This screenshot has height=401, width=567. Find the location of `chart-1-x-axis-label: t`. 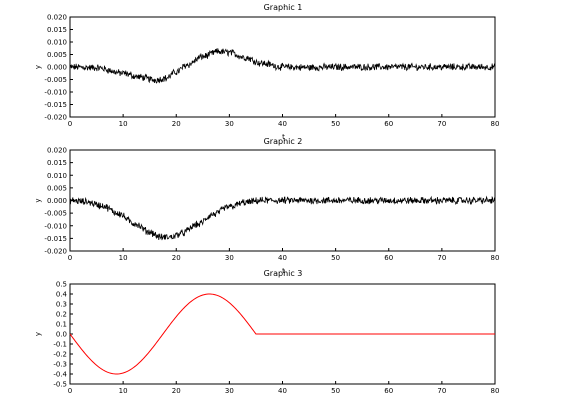

chart-1-x-axis-label: t is located at coordinates (283, 137).